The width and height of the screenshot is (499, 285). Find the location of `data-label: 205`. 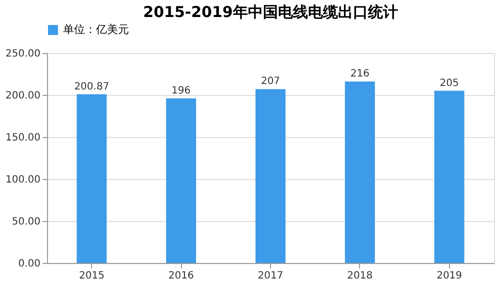

data-label: 205 is located at coordinates (449, 83).